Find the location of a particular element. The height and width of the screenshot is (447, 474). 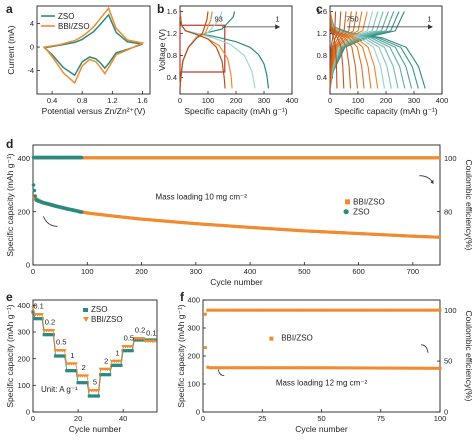

panel-c-ytick-label: 0.8 is located at coordinates (322, 55).